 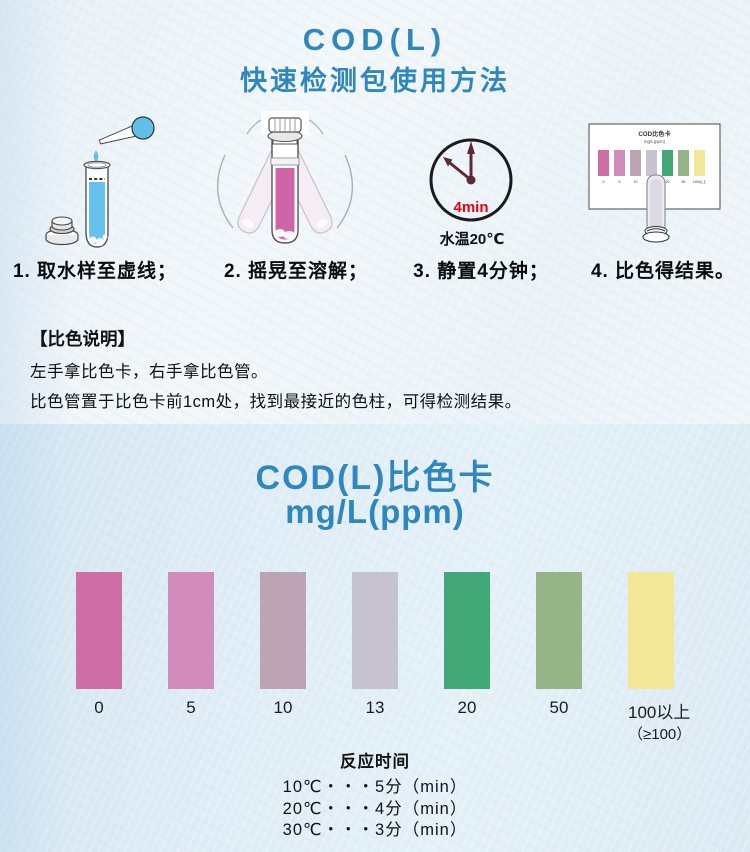 What do you see at coordinates (96, 156) in the screenshot?
I see `water-drop-icon` at bounding box center [96, 156].